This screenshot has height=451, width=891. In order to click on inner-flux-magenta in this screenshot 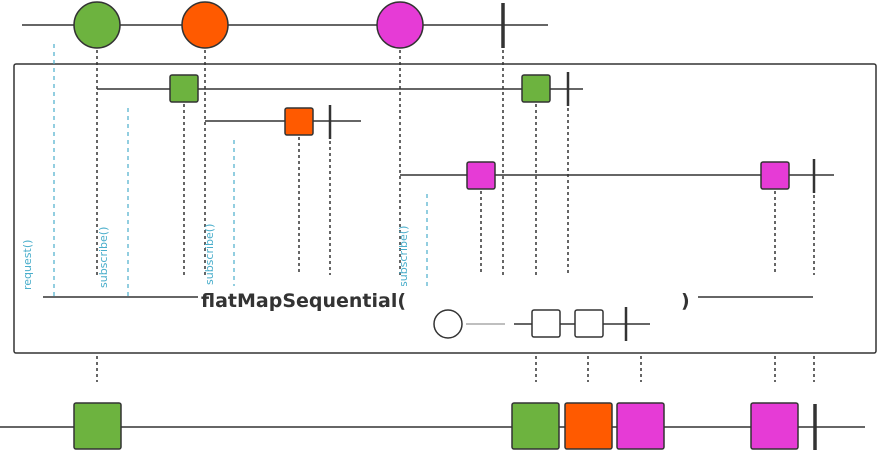, I will do `click(617, 176)`.